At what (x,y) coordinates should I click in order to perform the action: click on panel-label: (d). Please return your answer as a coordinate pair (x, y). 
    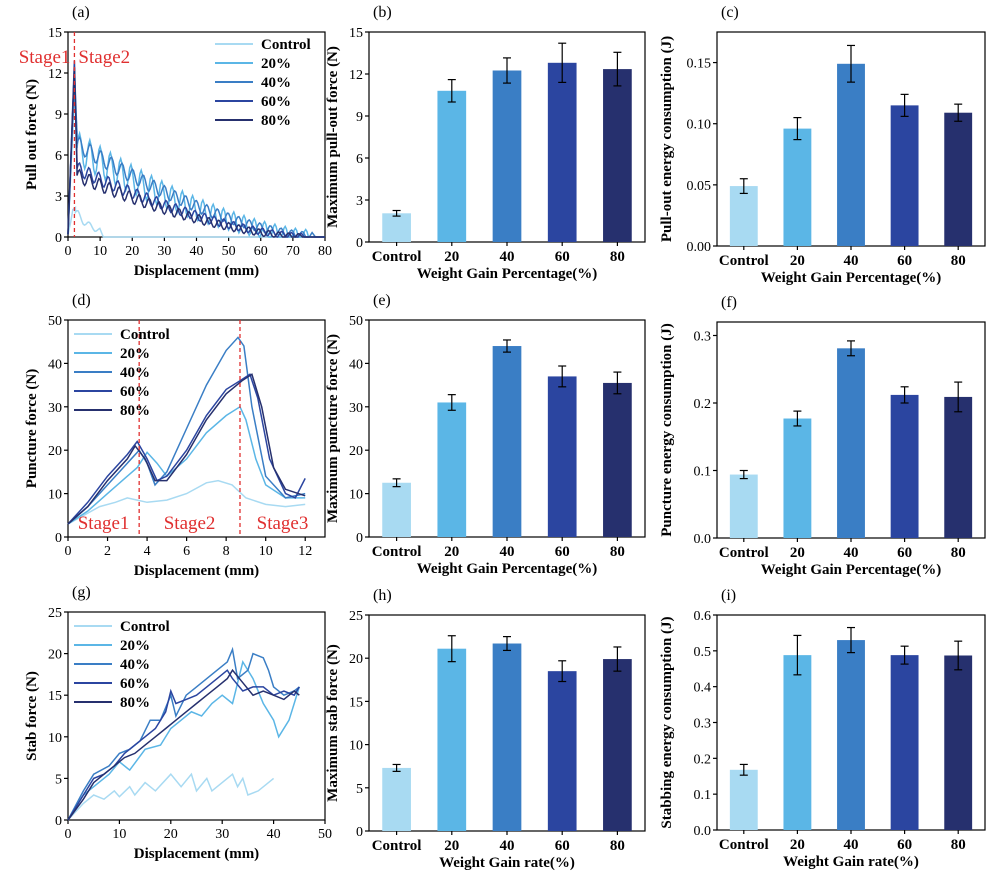
    Looking at the image, I should click on (81, 300).